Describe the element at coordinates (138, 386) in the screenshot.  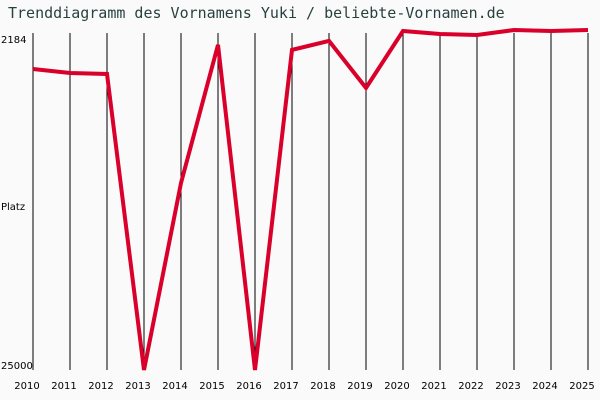
I see `x-tick-label: 2013` at that location.